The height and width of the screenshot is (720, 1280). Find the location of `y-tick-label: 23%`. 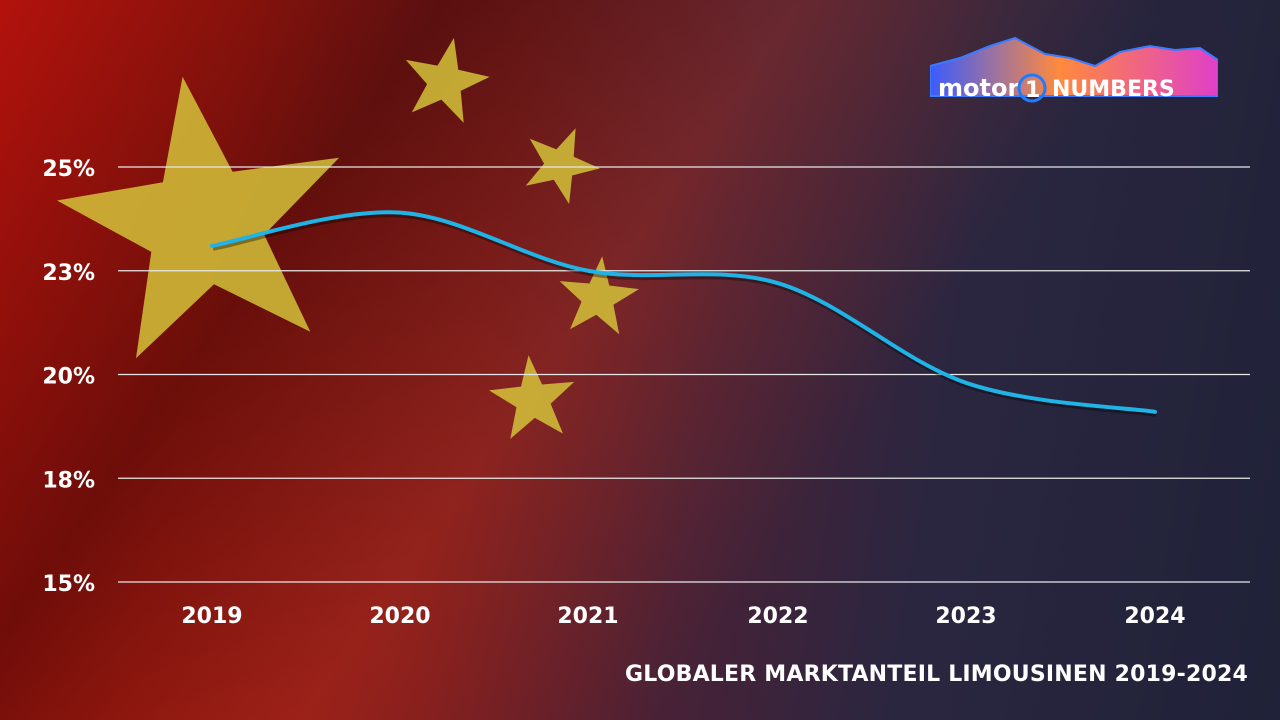

y-tick-label: 23% is located at coordinates (68, 273).